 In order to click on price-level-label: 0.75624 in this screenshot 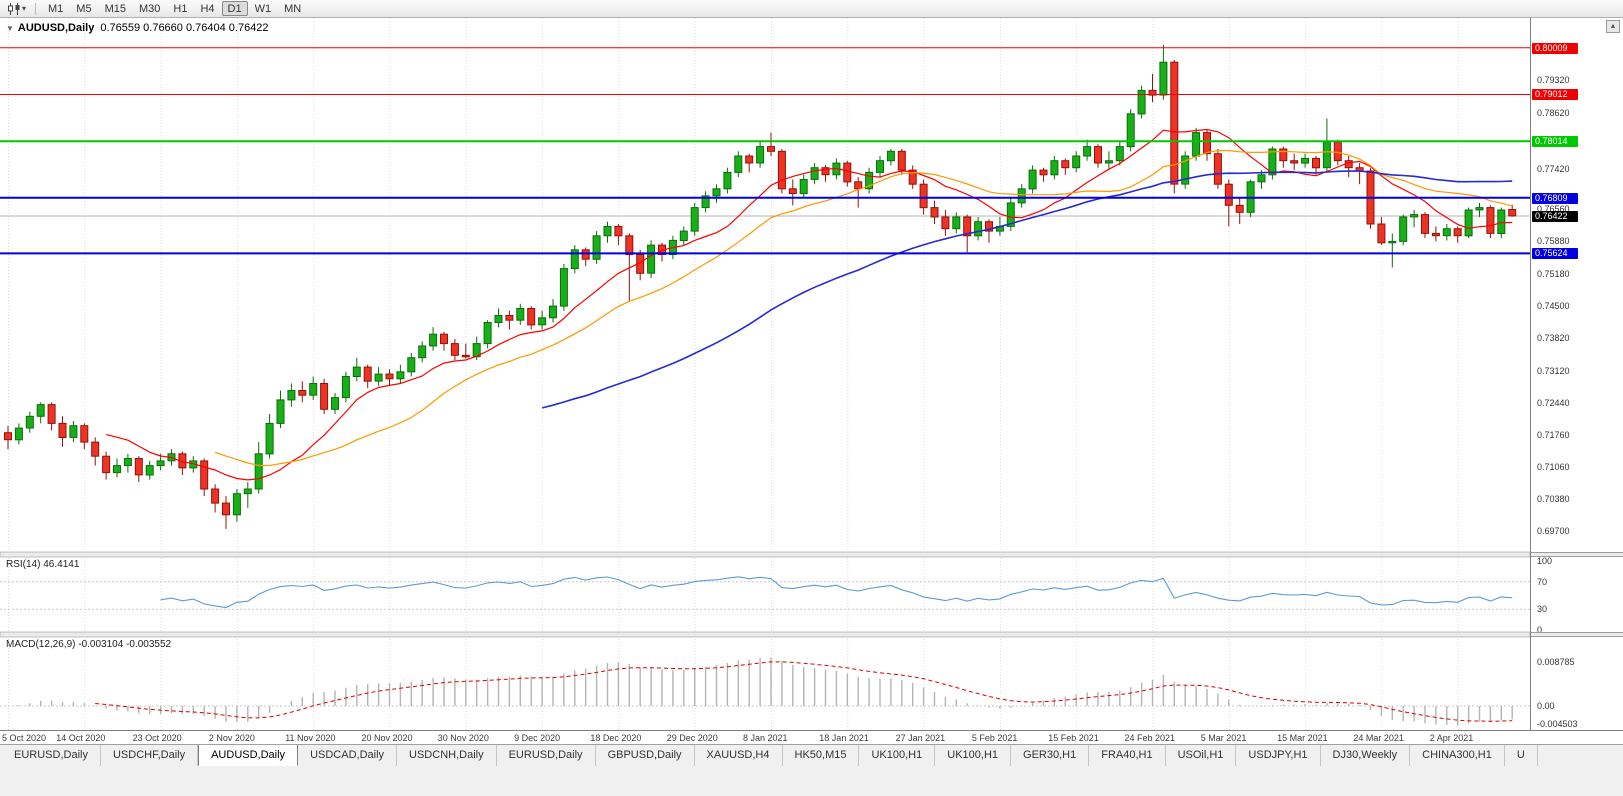, I will do `click(1555, 254)`.